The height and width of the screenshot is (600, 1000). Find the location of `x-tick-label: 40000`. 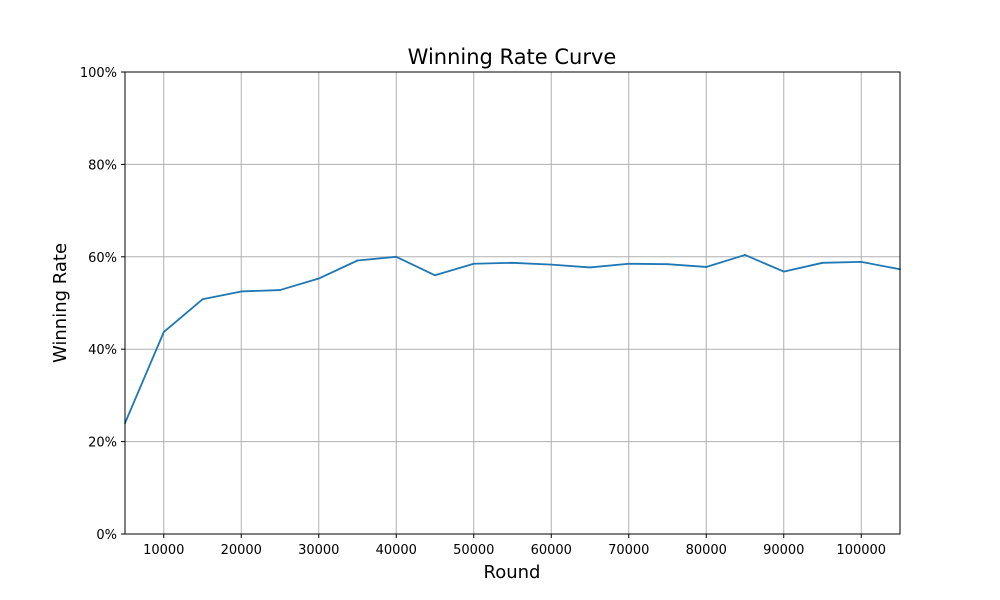

x-tick-label: 40000 is located at coordinates (396, 550).